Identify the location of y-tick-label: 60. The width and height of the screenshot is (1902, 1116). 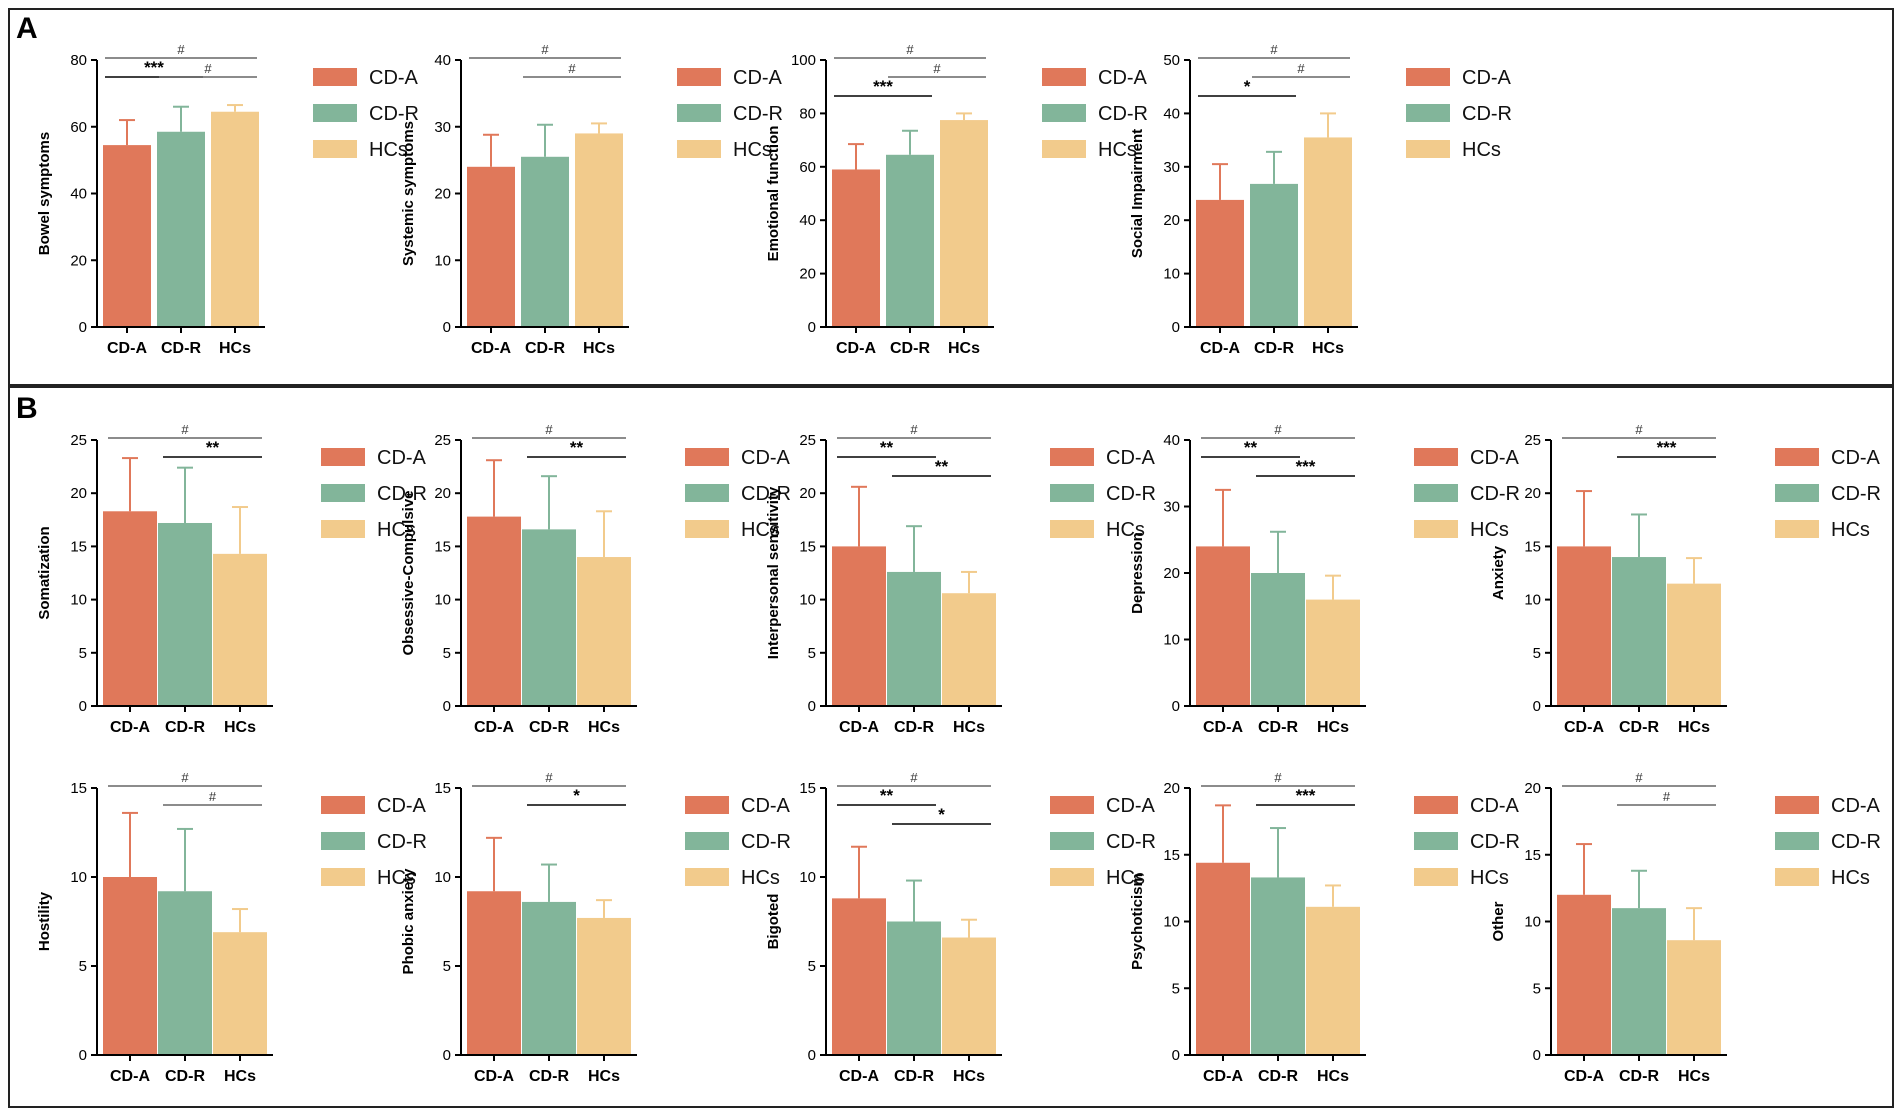
(807, 167).